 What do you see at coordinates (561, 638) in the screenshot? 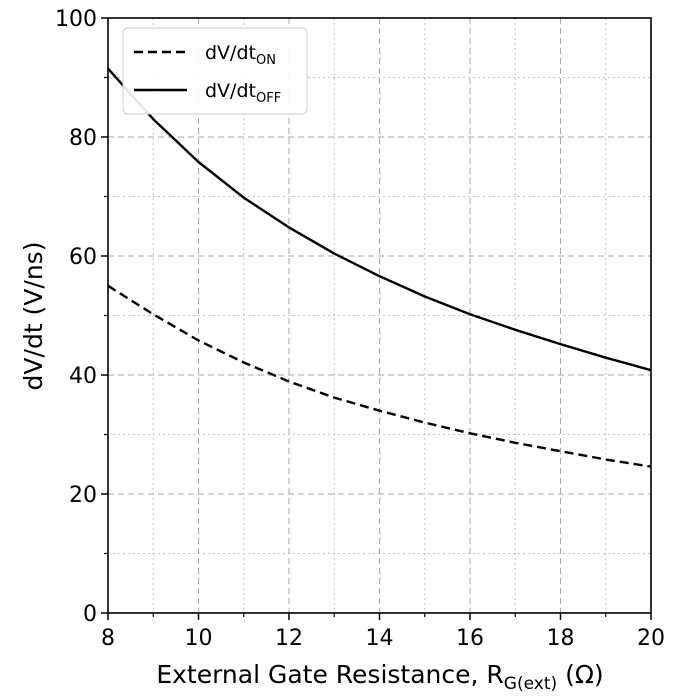
I see `x-tick-label: 18` at bounding box center [561, 638].